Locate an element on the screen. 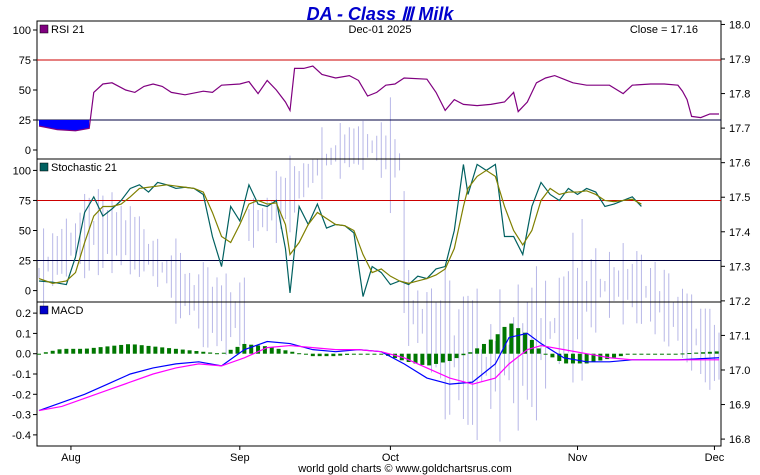 The image size is (760, 475). chart-title: DA - Class Ⅲ Milk is located at coordinates (381, 14).